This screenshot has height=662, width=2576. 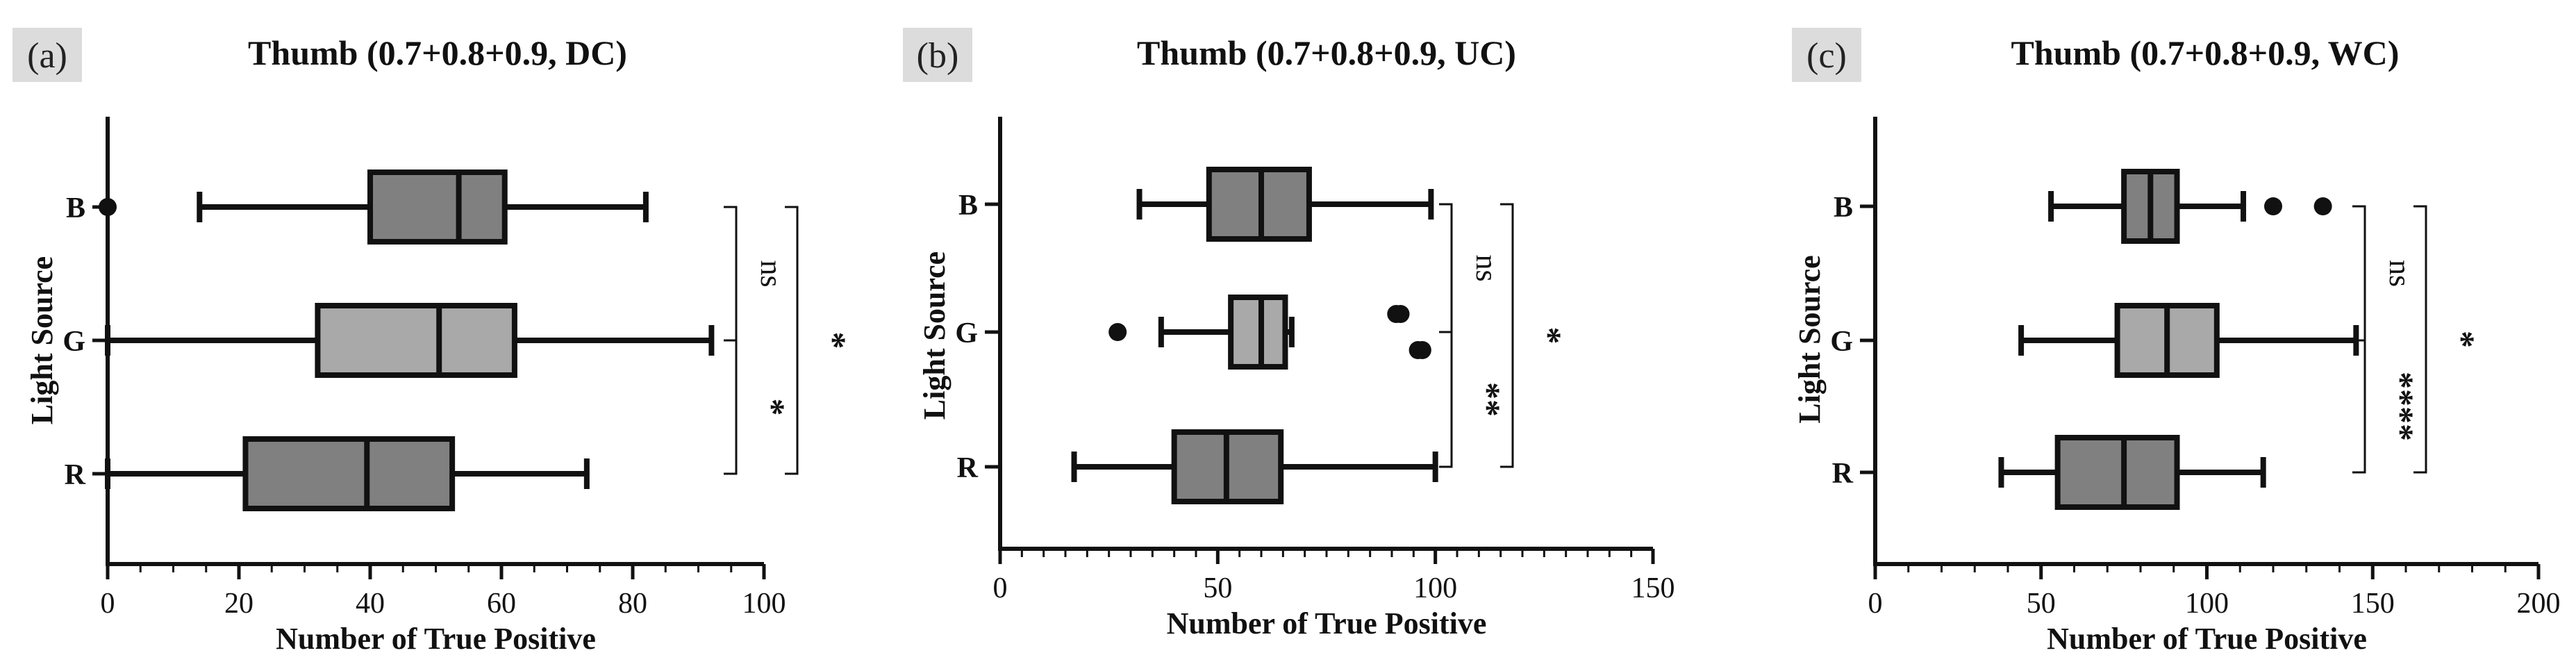 I want to click on significance-G-R: ****, so click(x=2386, y=406).